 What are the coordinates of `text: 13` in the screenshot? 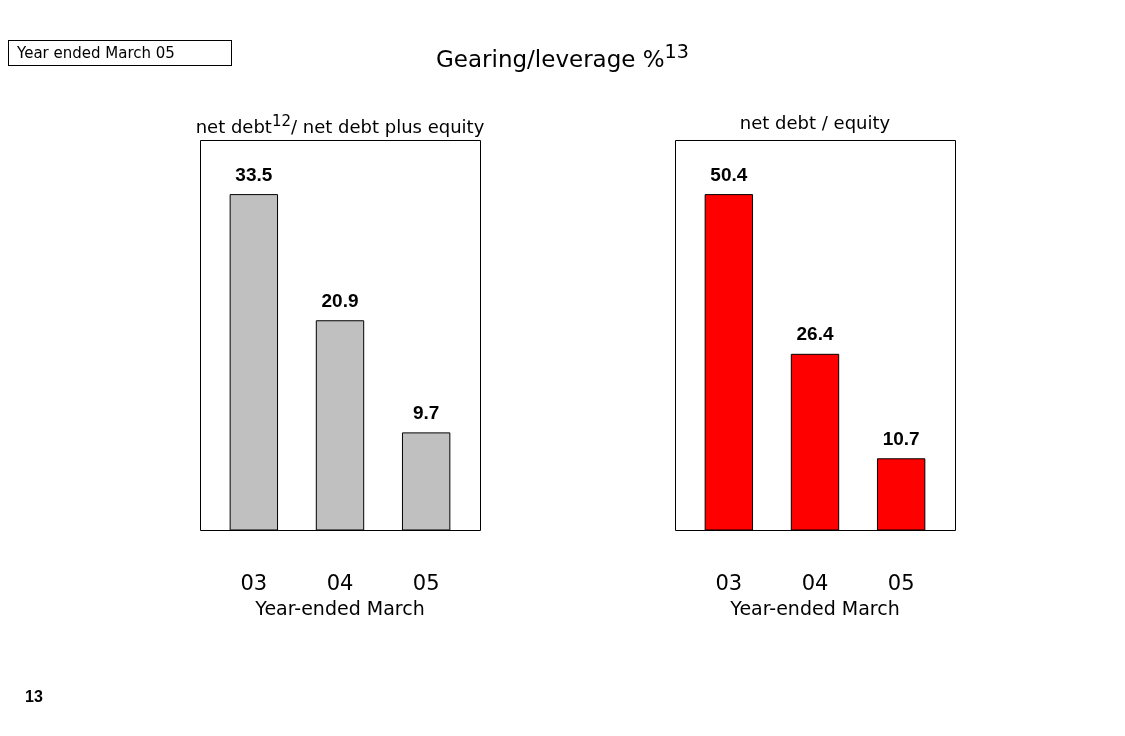 It's located at (34, 697).